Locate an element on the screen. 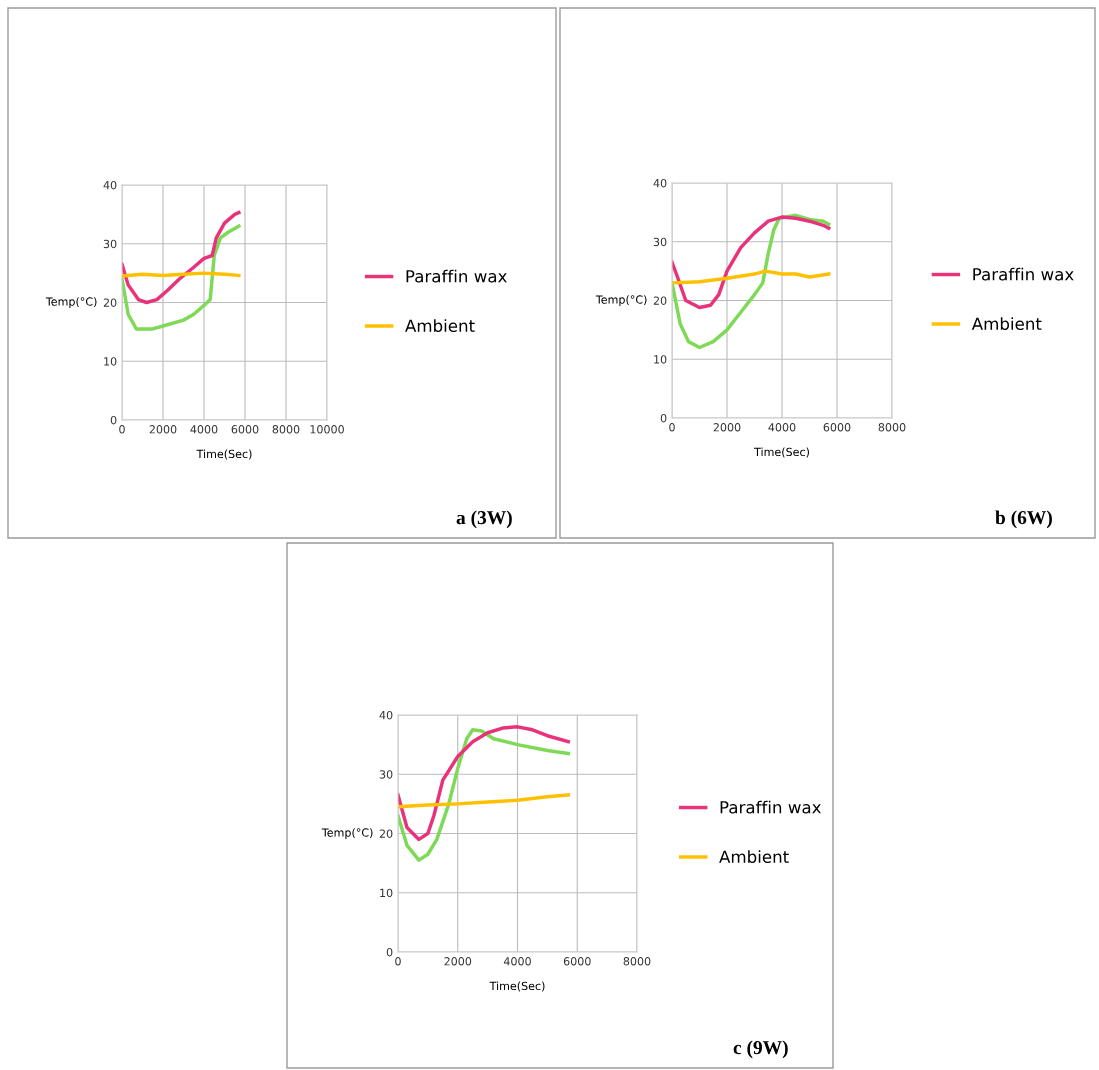  text: a (3W) is located at coordinates (484, 519).